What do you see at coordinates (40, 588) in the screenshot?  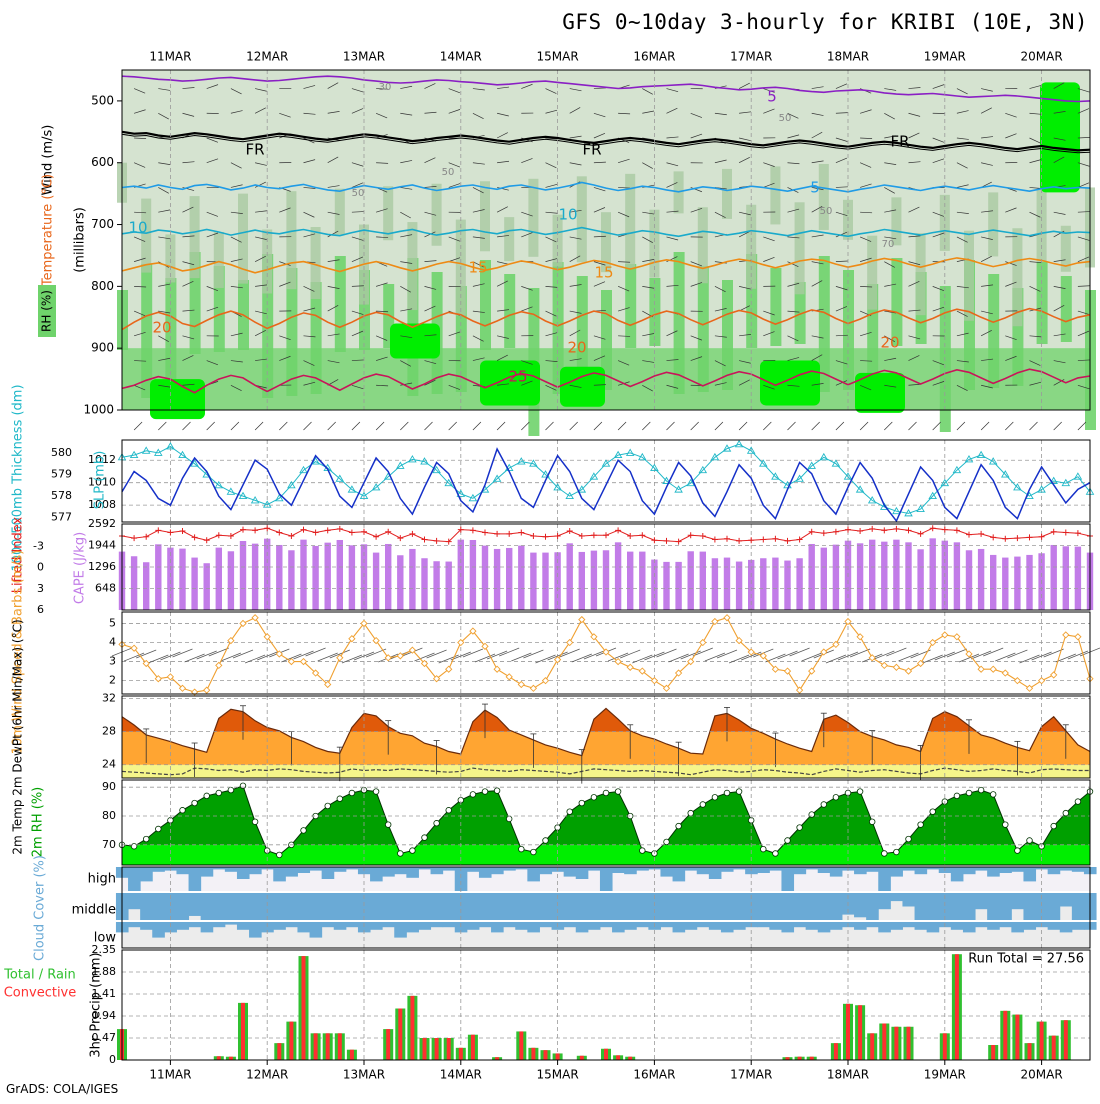 I see `li-tick-label: 3` at bounding box center [40, 588].